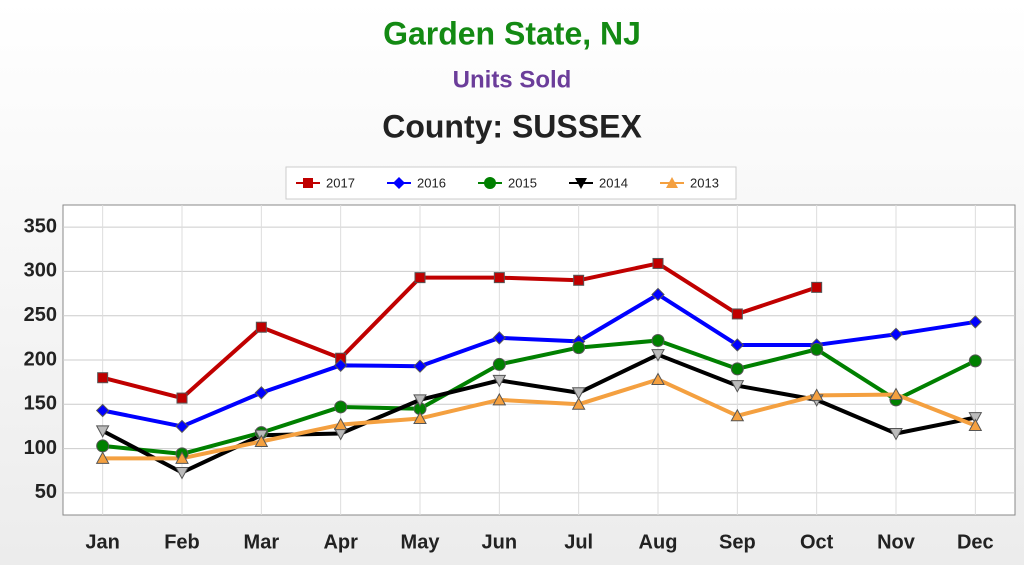 The height and width of the screenshot is (565, 1024). Describe the element at coordinates (522, 182) in the screenshot. I see `legend-label: 2015` at that location.